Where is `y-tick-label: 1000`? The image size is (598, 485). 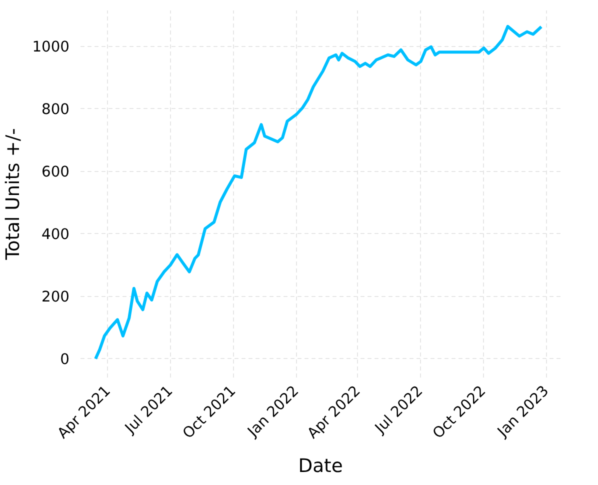 y-tick-label: 1000 is located at coordinates (51, 47).